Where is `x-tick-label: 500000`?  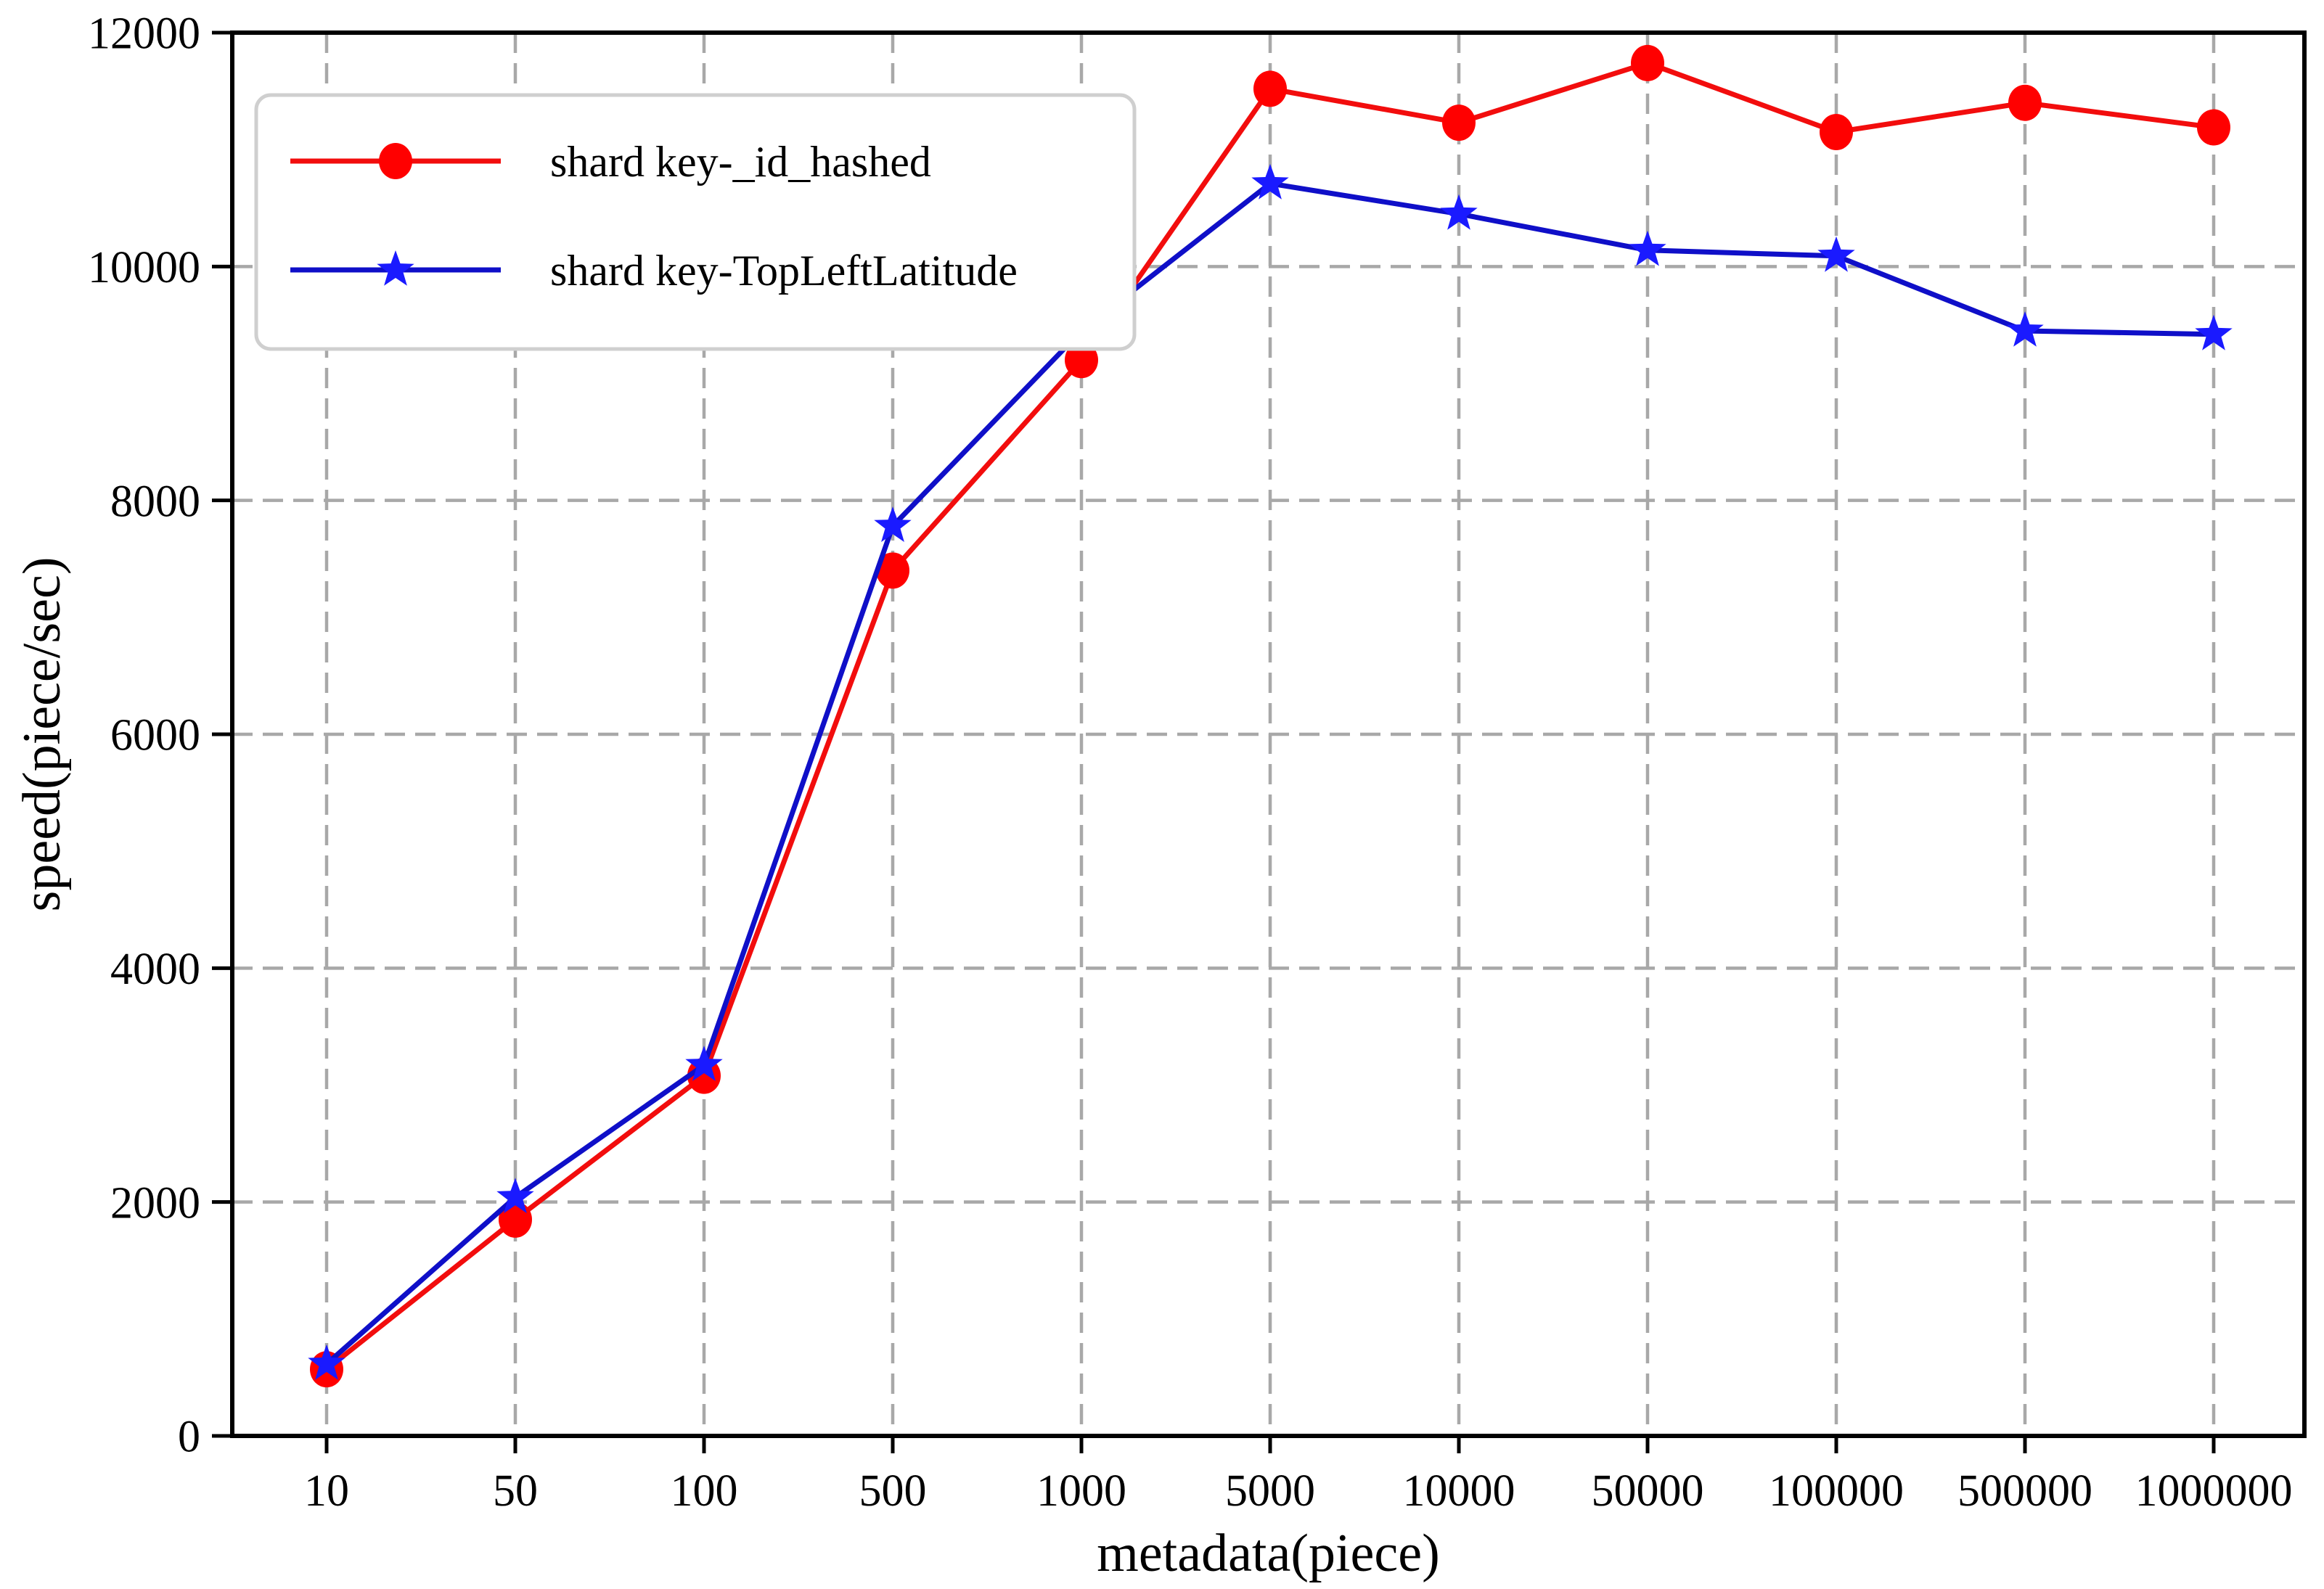 x-tick-label: 500000 is located at coordinates (2024, 1491).